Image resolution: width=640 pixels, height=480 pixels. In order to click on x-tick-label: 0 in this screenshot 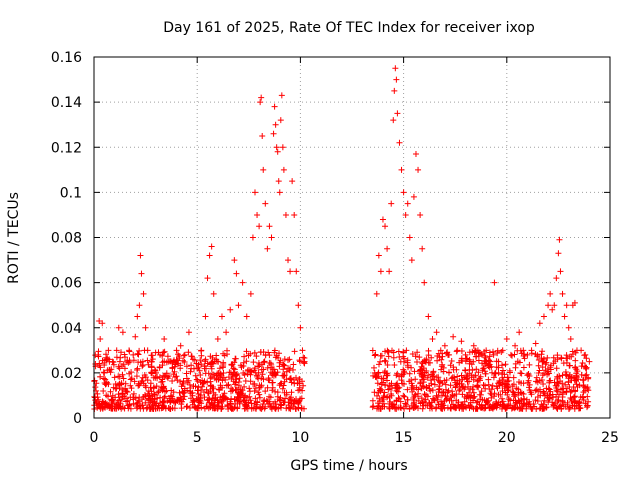, I will do `click(94, 438)`.